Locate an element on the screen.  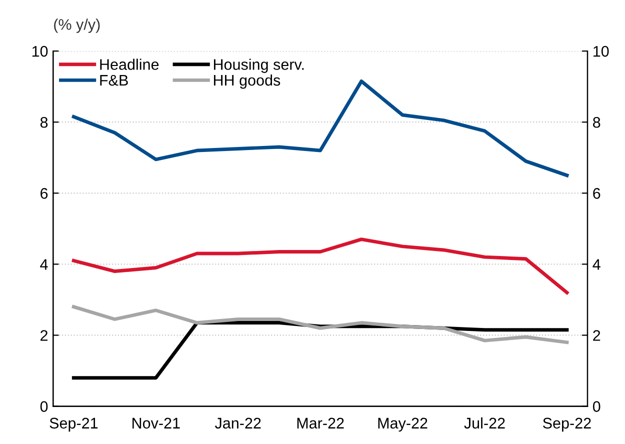
y2-tick-label: 8 is located at coordinates (596, 122).